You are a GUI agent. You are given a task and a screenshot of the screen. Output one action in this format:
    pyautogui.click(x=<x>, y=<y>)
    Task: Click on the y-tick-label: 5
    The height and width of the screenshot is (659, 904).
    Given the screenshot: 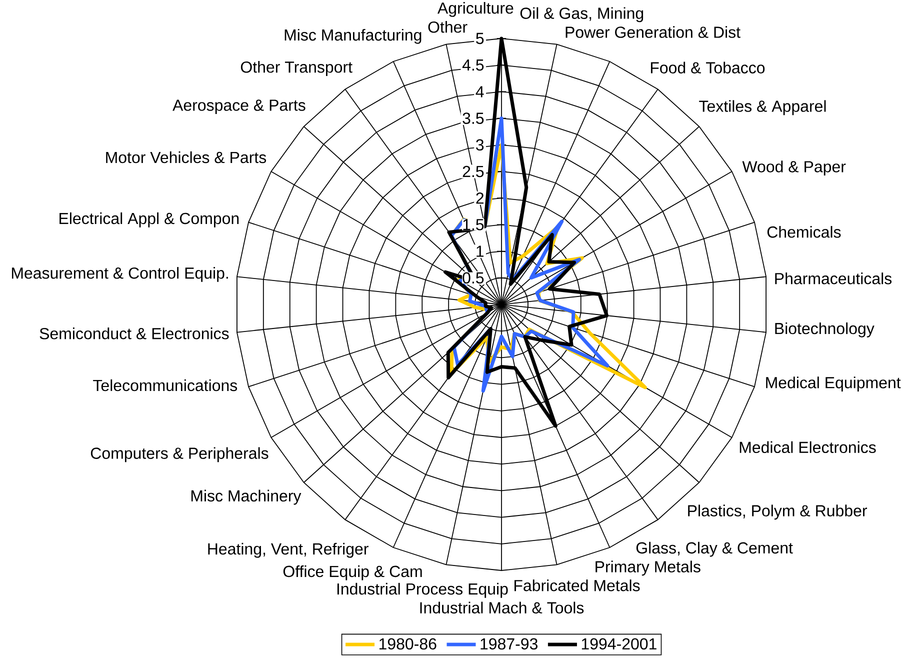 What is the action you would take?
    pyautogui.click(x=480, y=38)
    